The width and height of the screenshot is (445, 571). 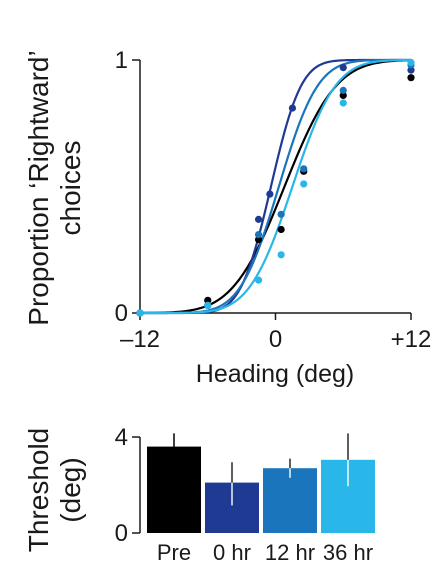 What do you see at coordinates (127, 187) in the screenshot?
I see `y-ticks: 01` at bounding box center [127, 187].